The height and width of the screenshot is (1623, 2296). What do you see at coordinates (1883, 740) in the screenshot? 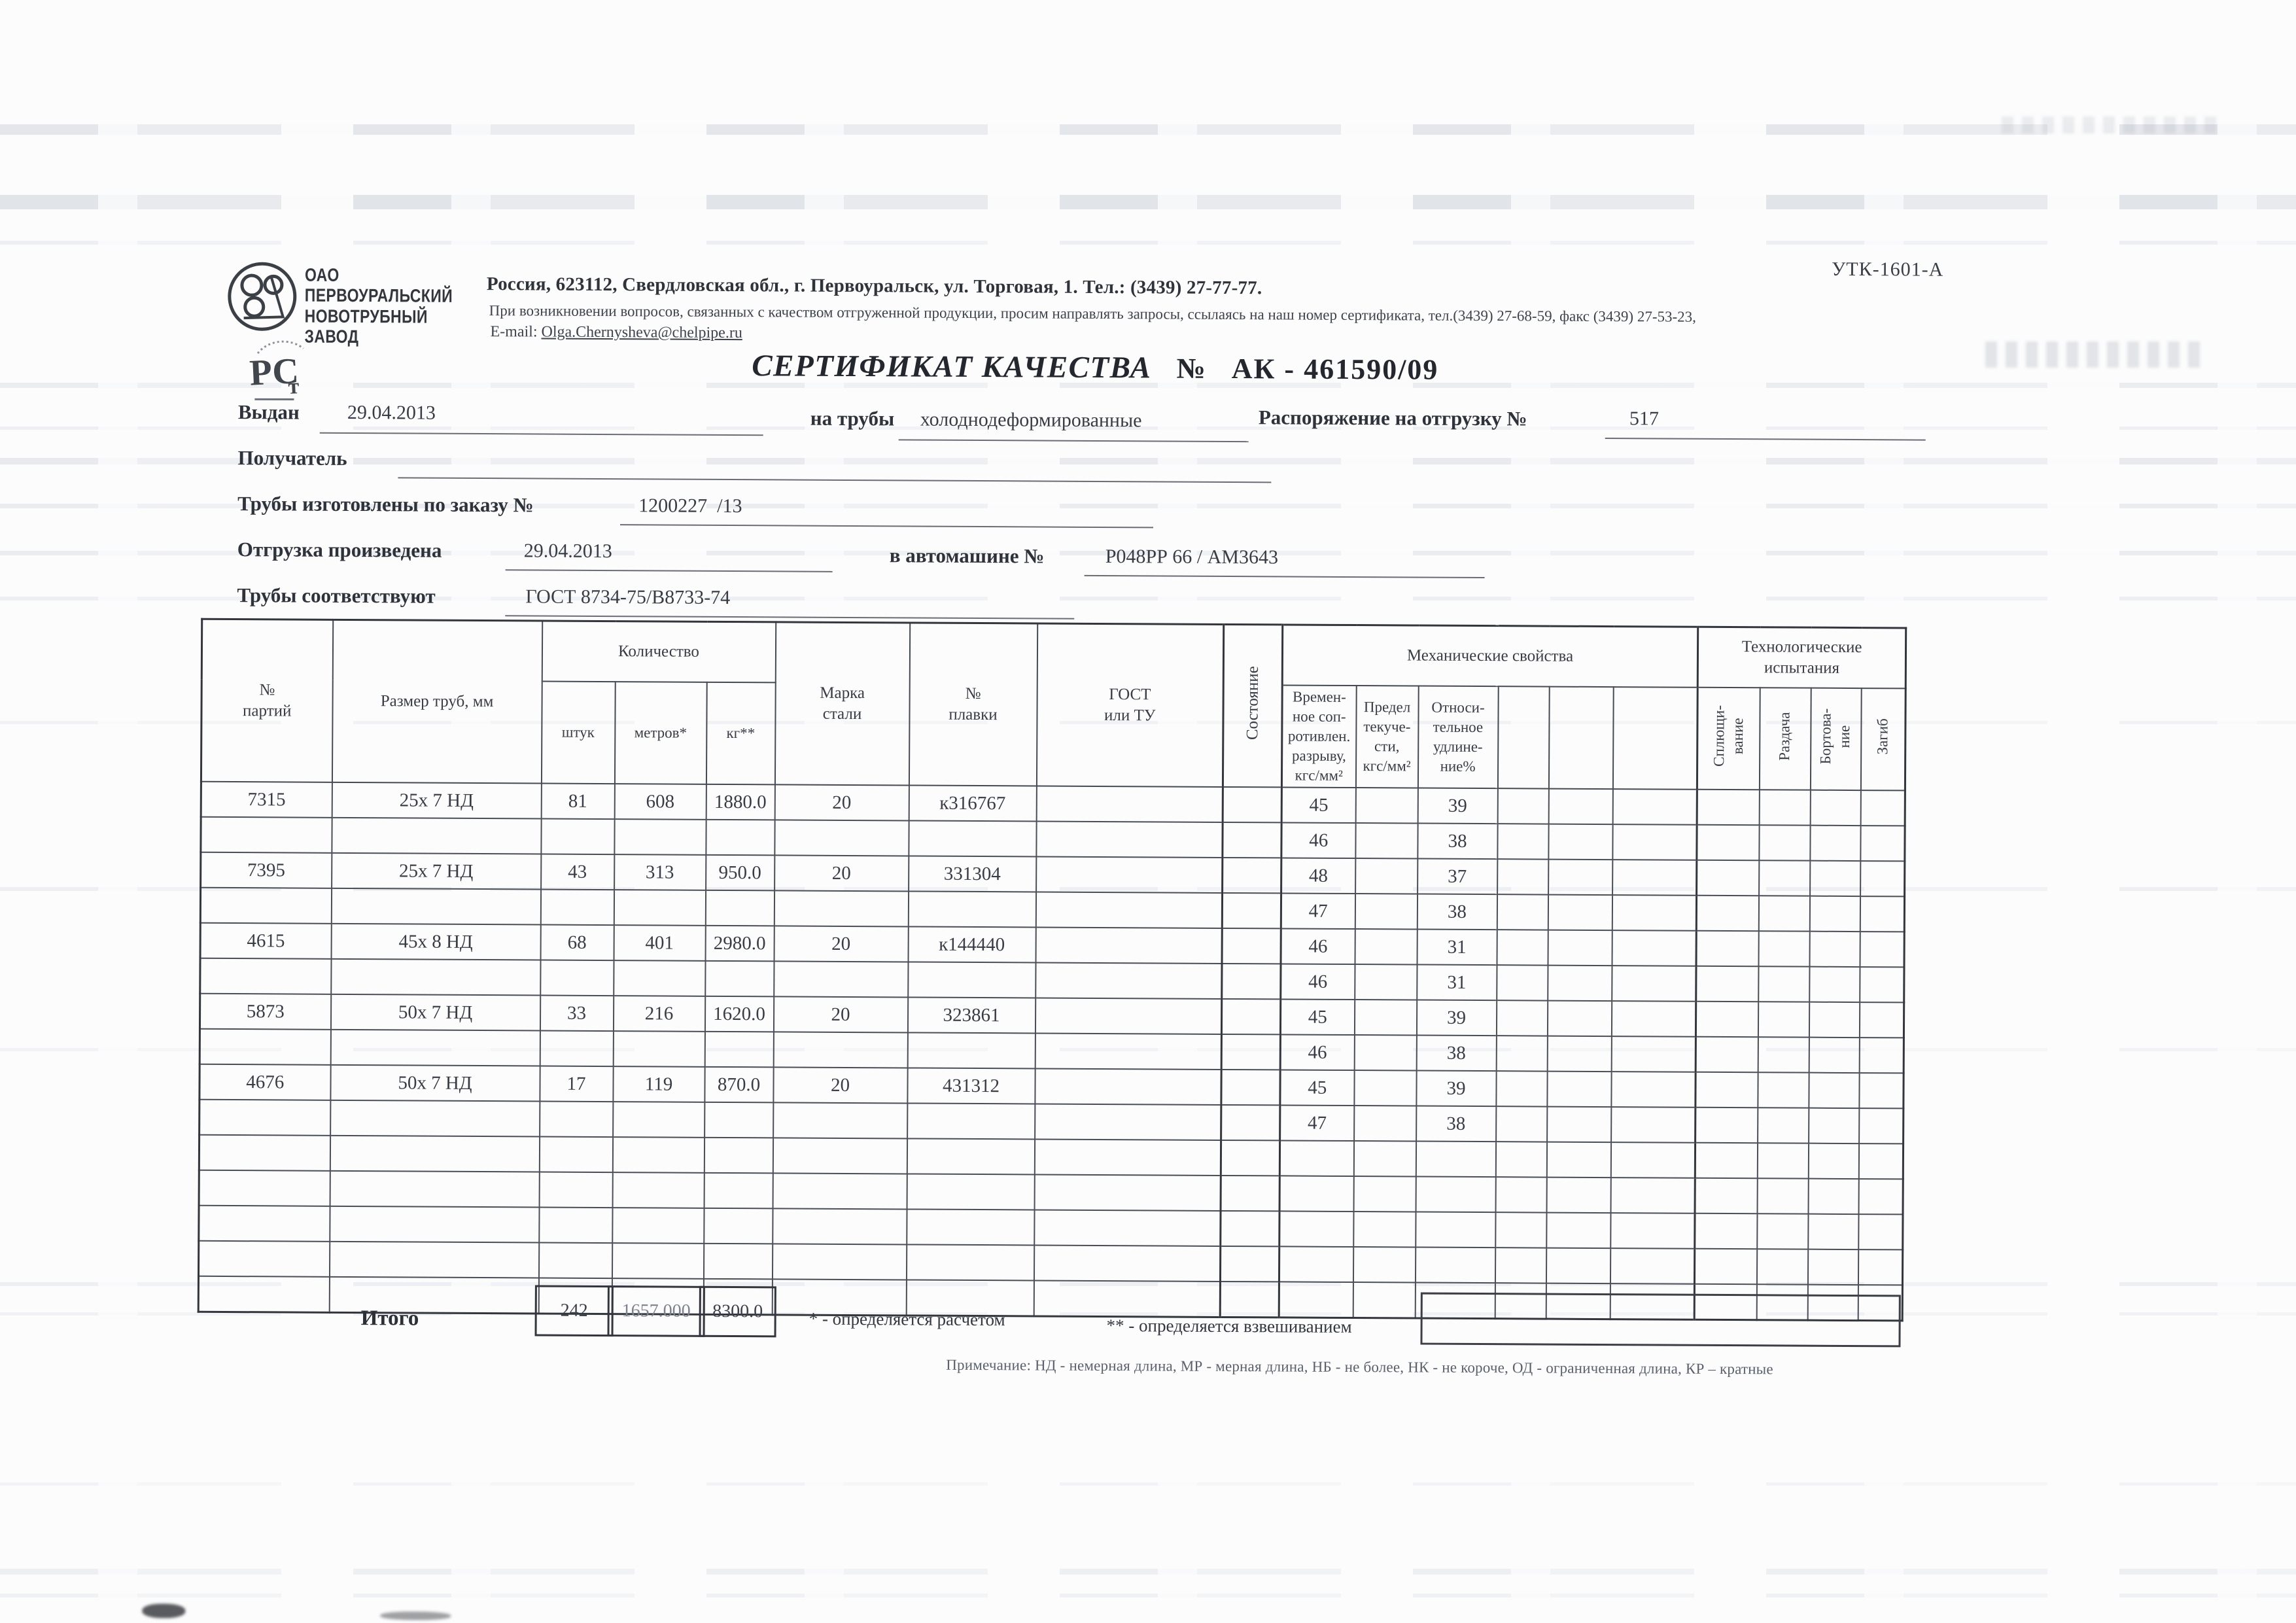
I see `col-header-bend: Загиб` at bounding box center [1883, 740].